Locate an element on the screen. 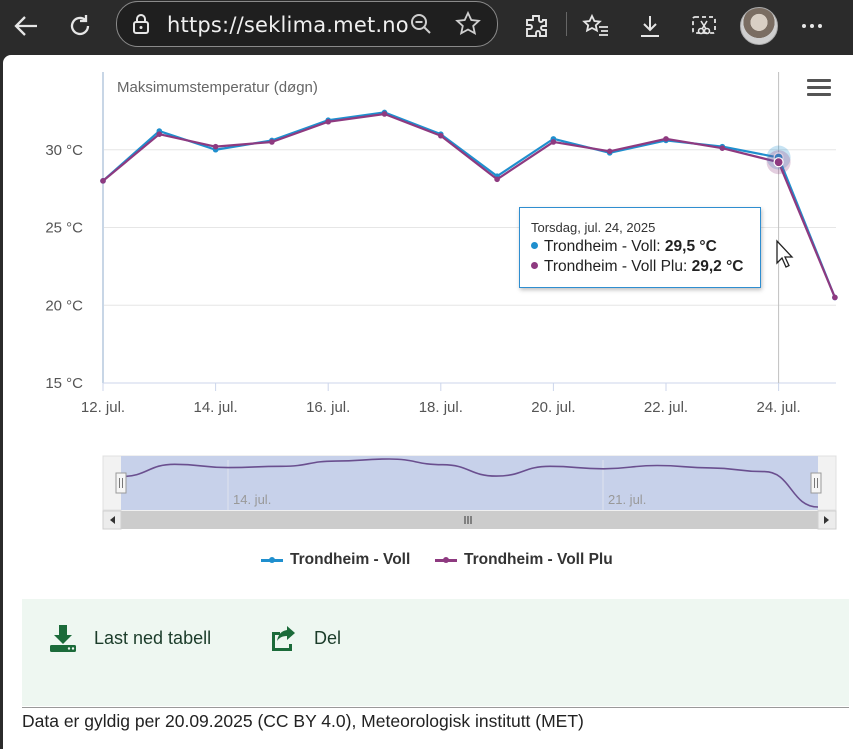 This screenshot has height=749, width=853. download-table-button: Last ned tabell is located at coordinates (129, 638).